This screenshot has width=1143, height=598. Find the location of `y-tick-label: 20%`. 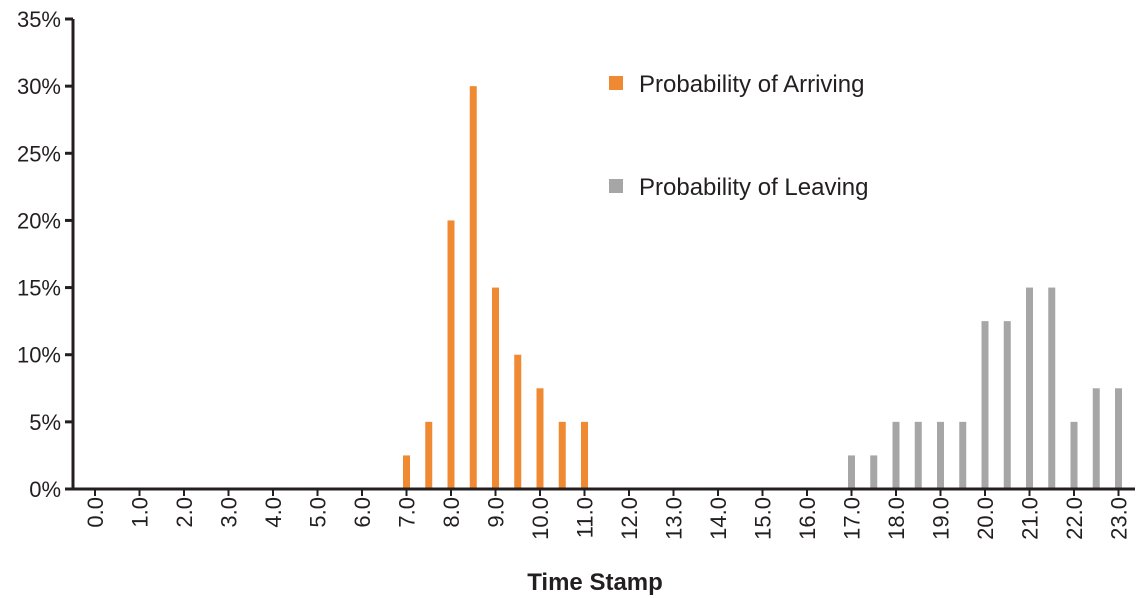

y-tick-label: 20% is located at coordinates (39, 220).